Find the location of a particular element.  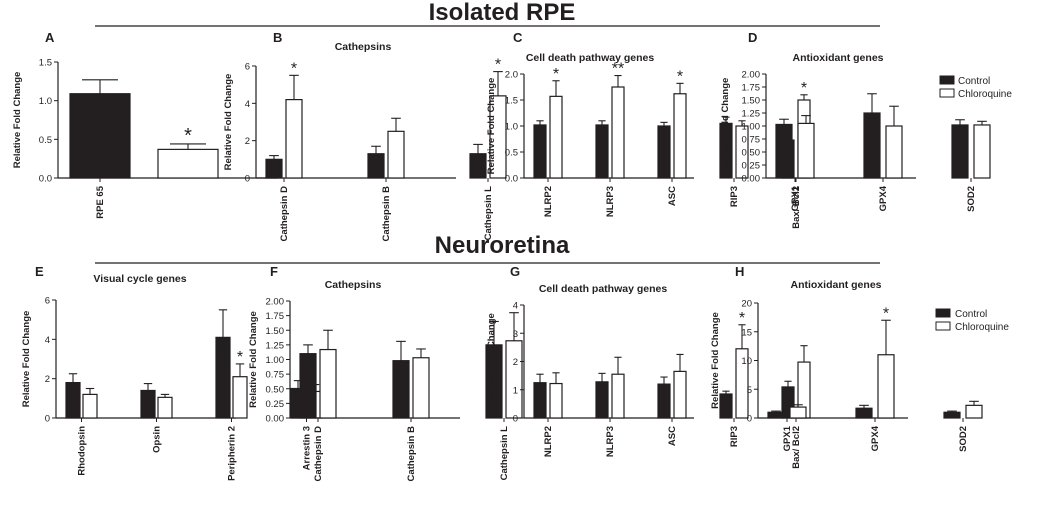

y-tick-label: 6 is located at coordinates (247, 67).